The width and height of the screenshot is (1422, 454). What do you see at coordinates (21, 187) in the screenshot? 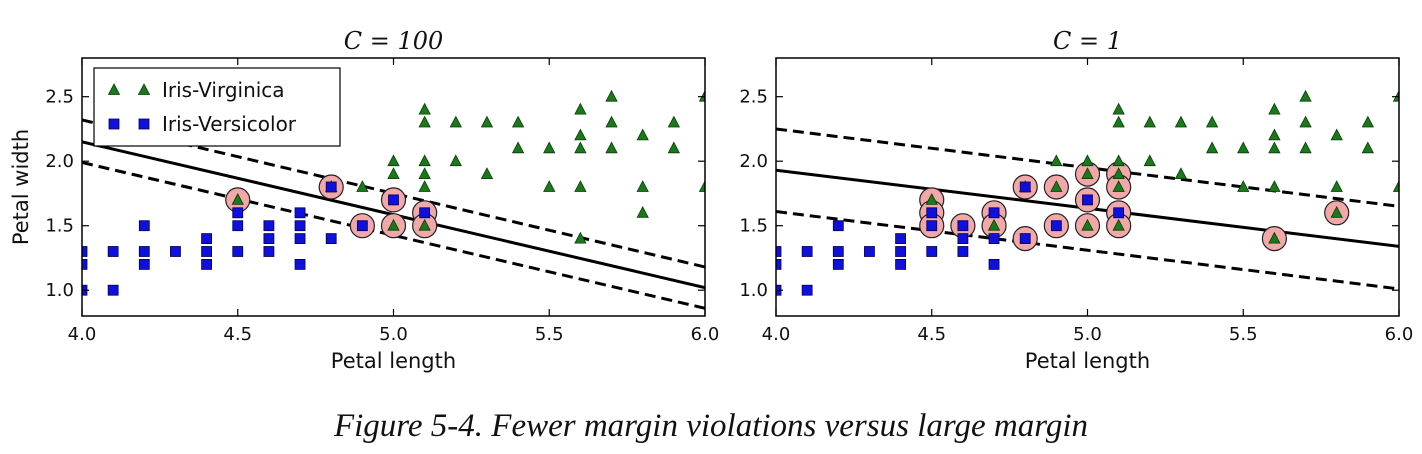
I see `y-axis-label: Petal width` at bounding box center [21, 187].